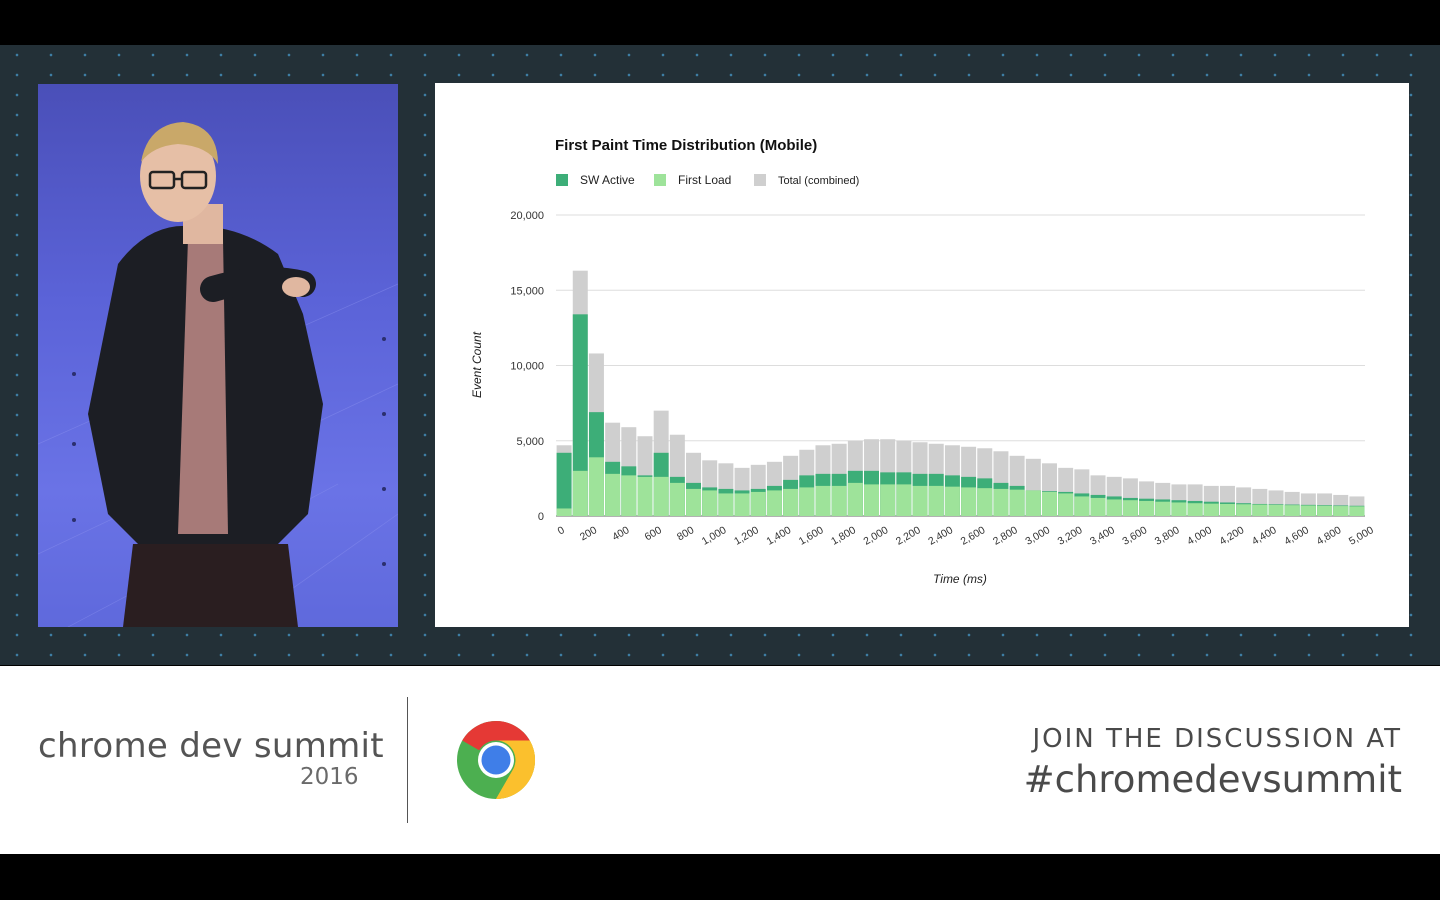 This screenshot has height=900, width=1440. Describe the element at coordinates (811, 536) in the screenshot. I see `x-tick-label: 1,600` at that location.